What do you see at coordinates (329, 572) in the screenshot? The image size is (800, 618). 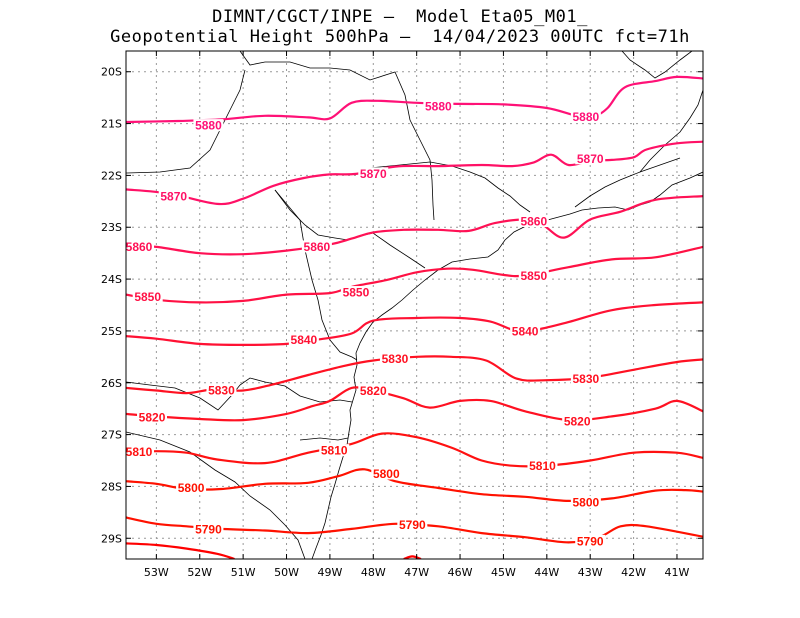 I see `lon-tick-label: 49W` at bounding box center [329, 572].